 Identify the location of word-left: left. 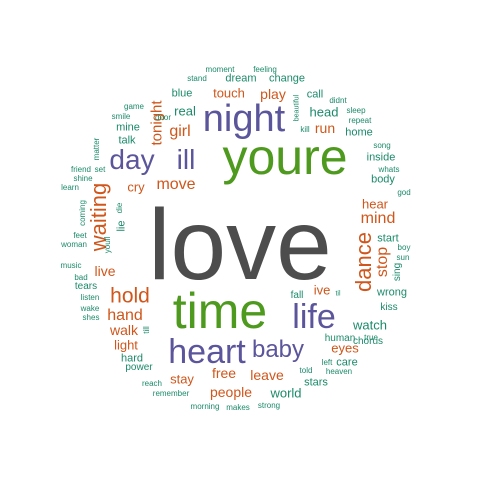
(327, 362).